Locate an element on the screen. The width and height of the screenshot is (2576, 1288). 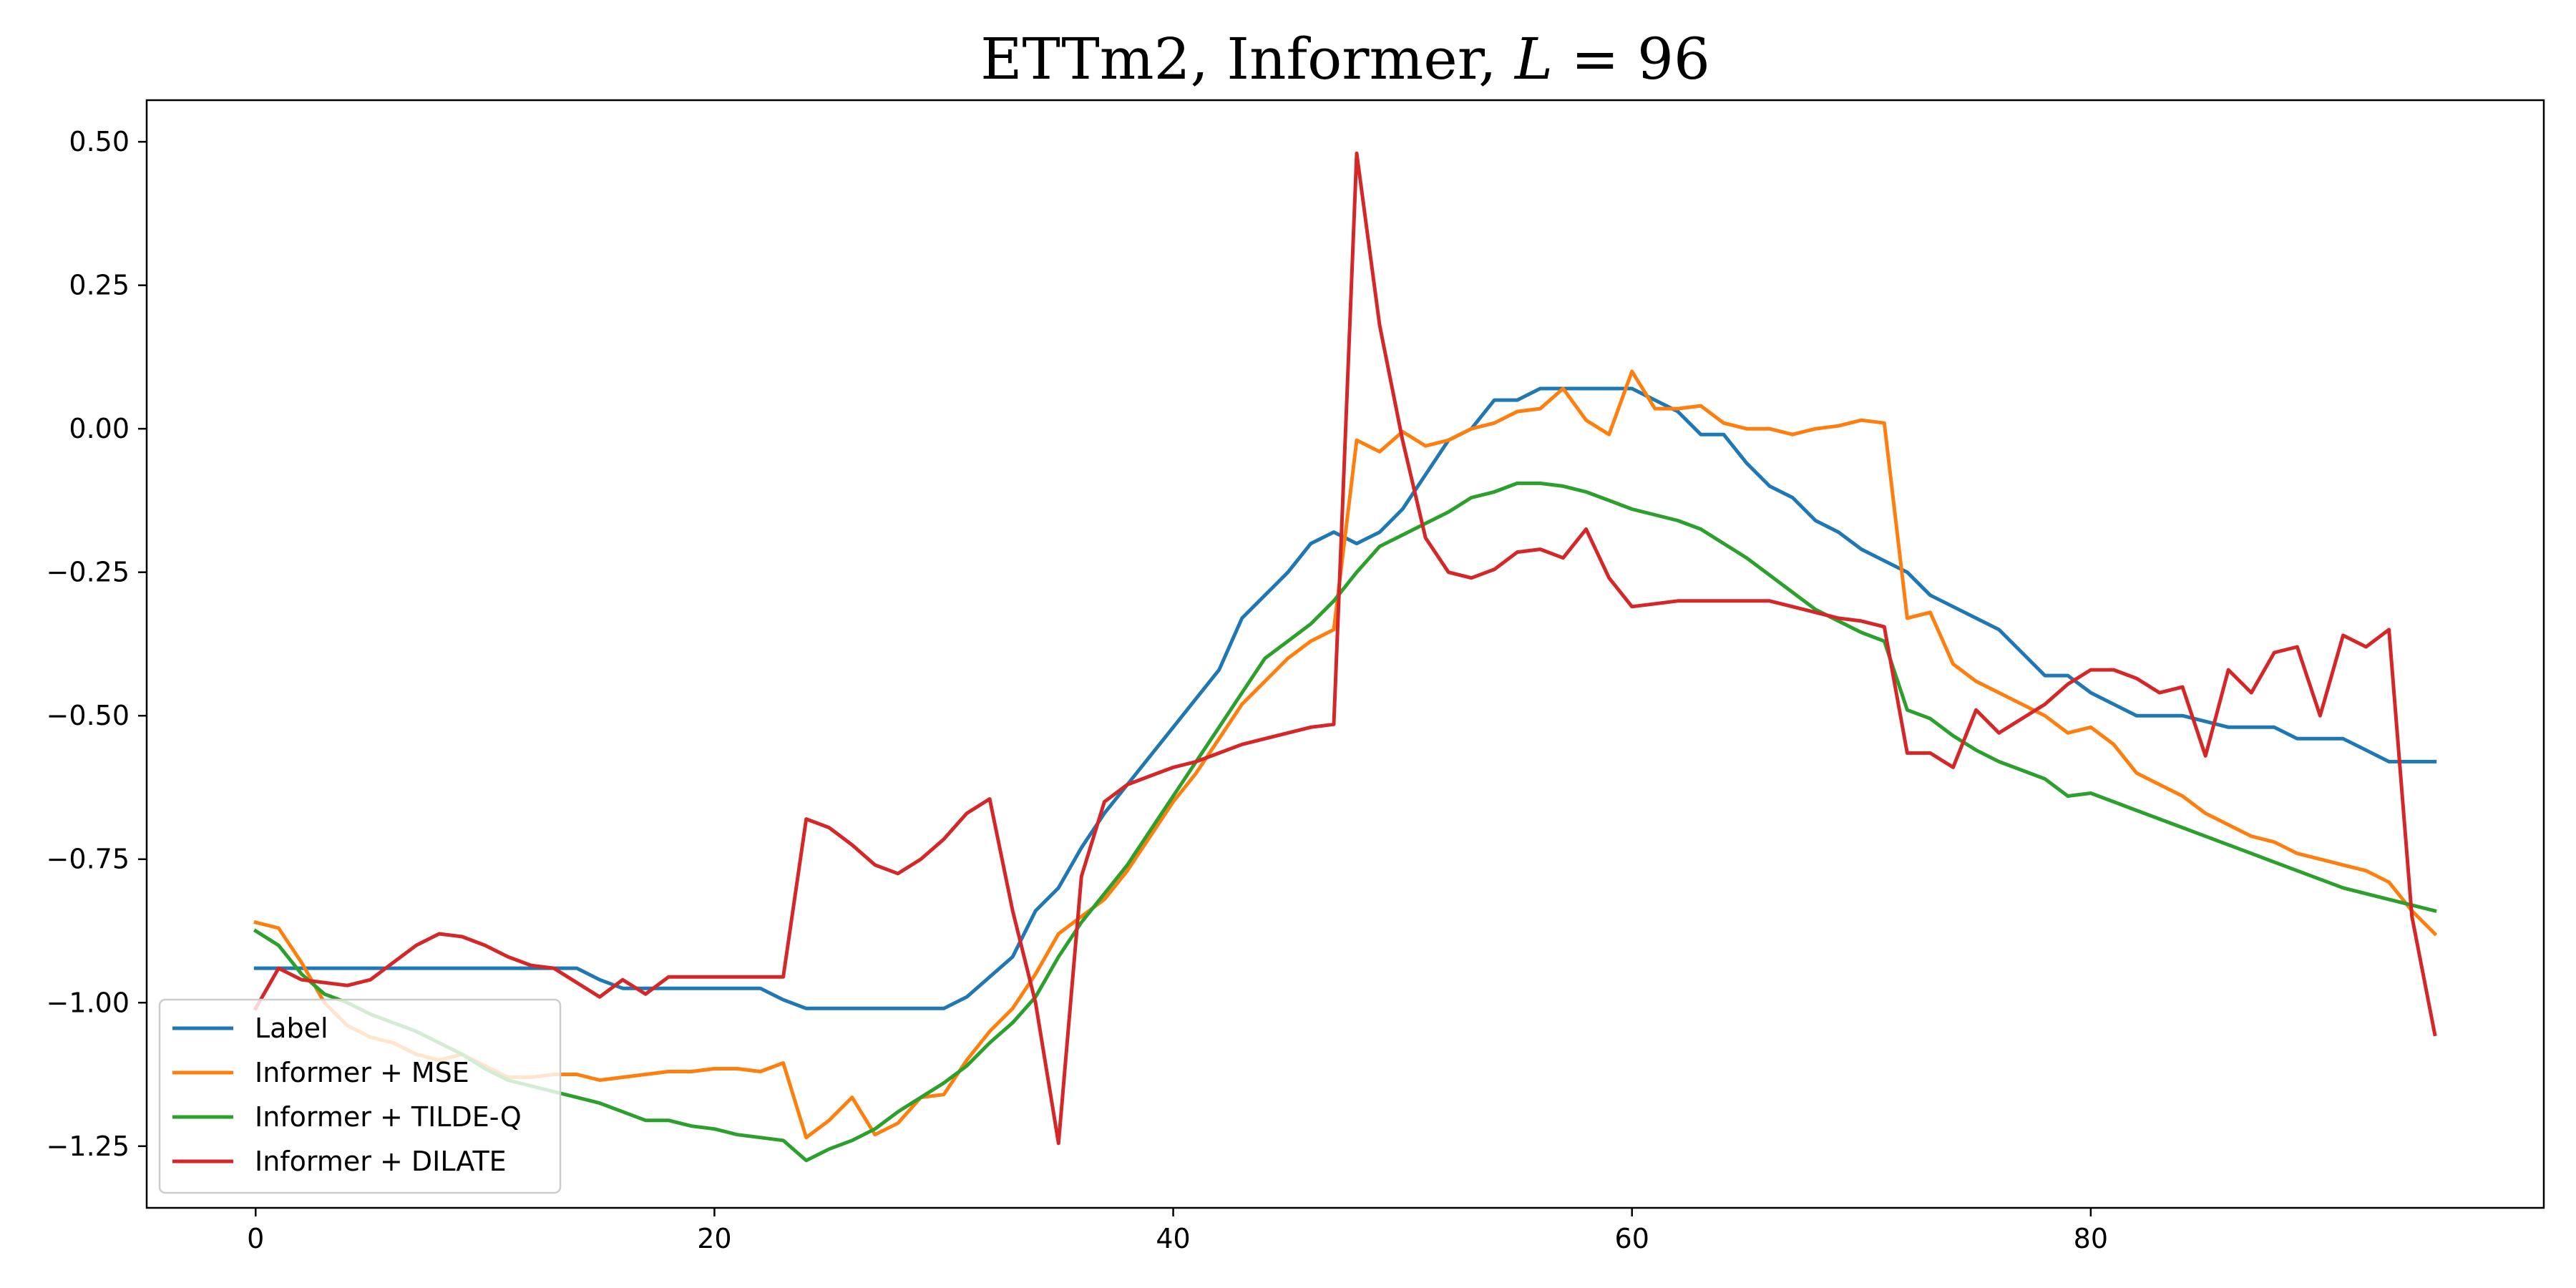
y-tick-label: −0.25 is located at coordinates (88, 572).